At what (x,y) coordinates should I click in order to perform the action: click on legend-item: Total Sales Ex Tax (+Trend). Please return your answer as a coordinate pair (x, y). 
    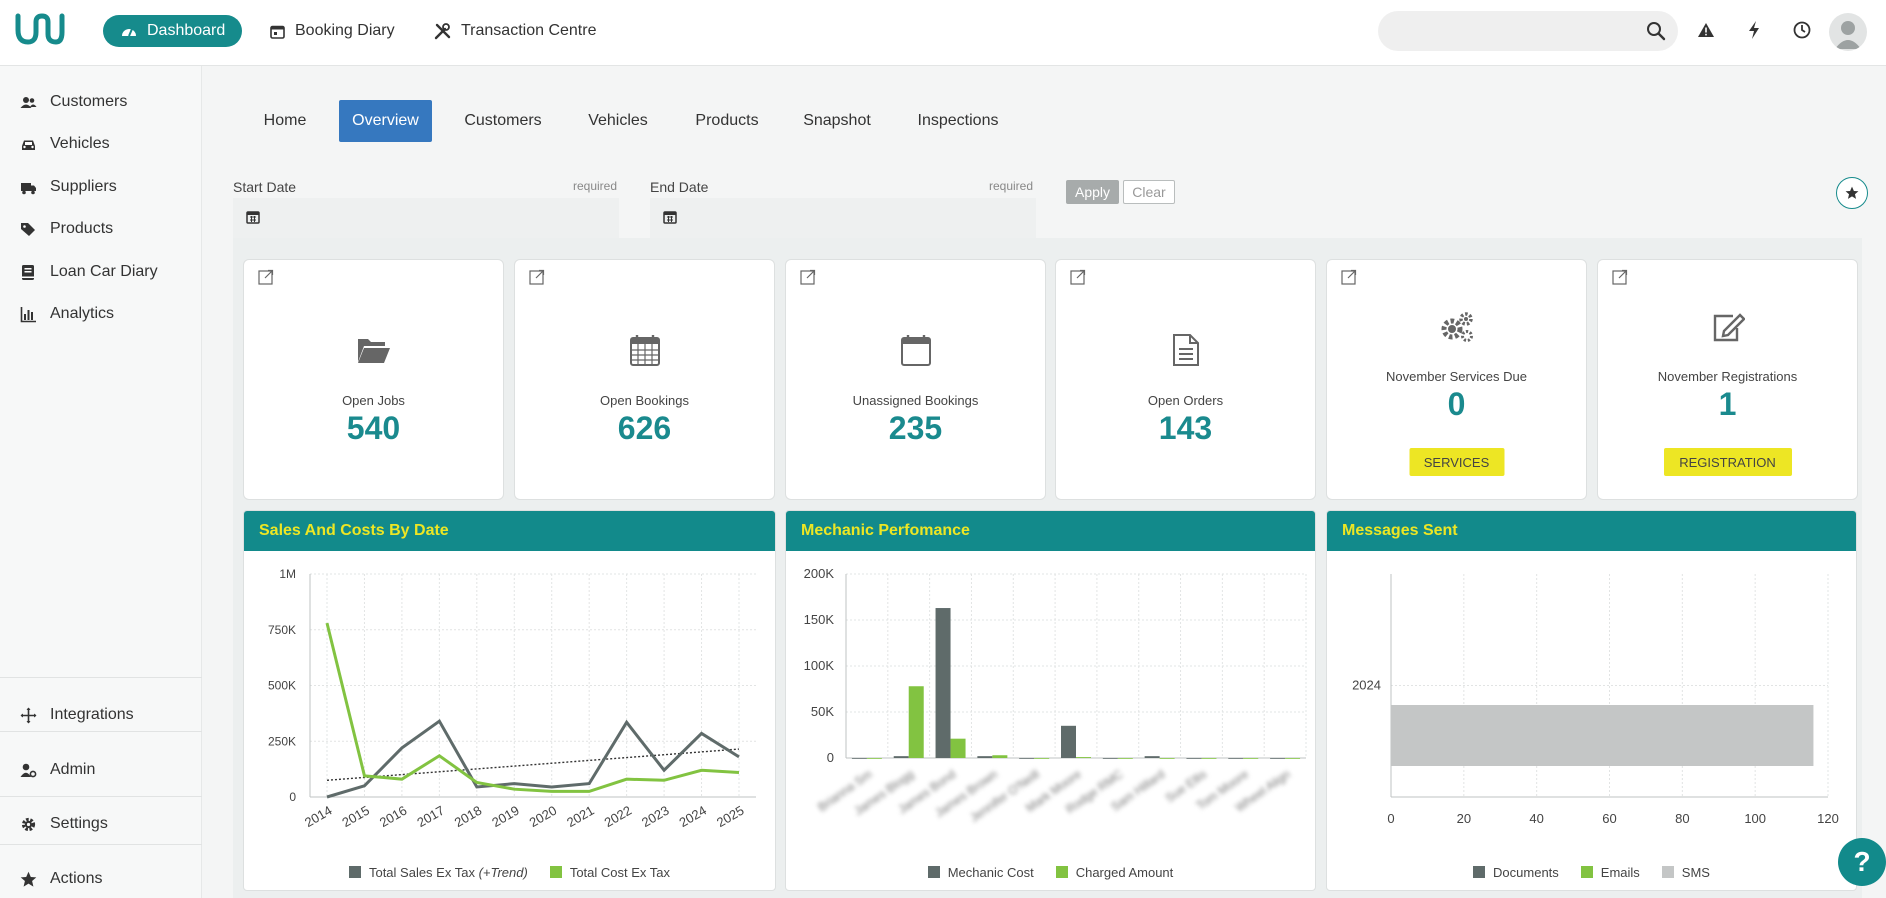
    Looking at the image, I should click on (438, 872).